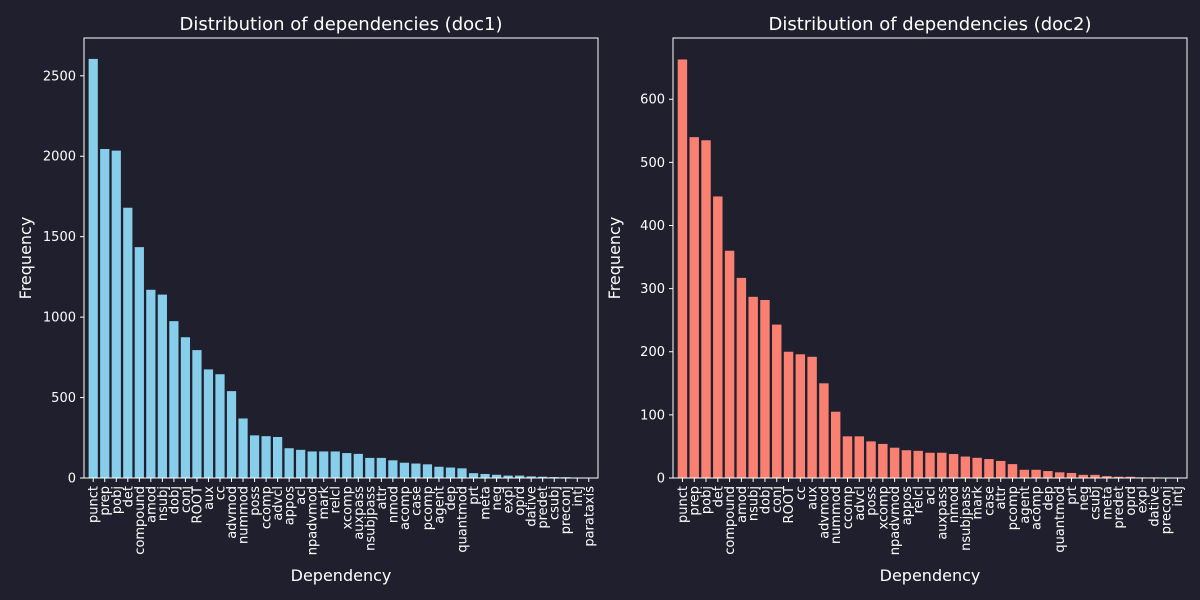  I want to click on bar-pcomp, so click(427, 471).